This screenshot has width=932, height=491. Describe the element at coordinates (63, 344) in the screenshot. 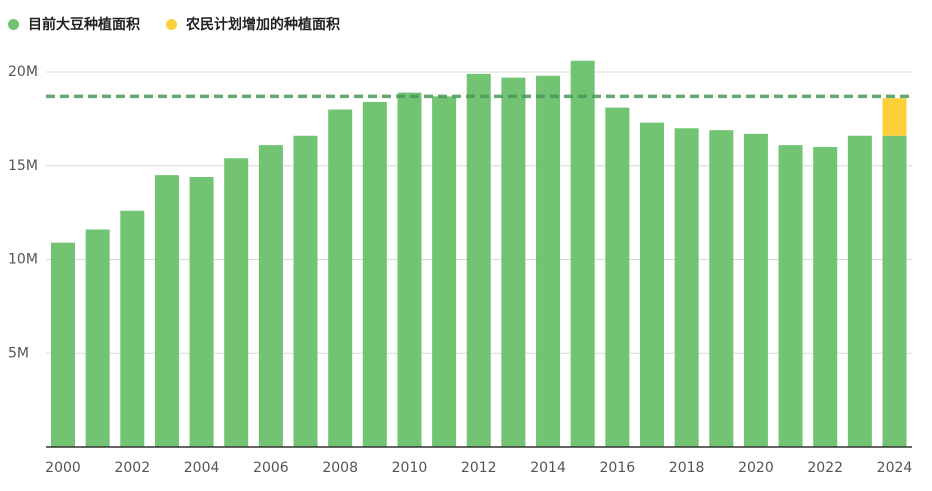

I see `bar-current-2000` at that location.